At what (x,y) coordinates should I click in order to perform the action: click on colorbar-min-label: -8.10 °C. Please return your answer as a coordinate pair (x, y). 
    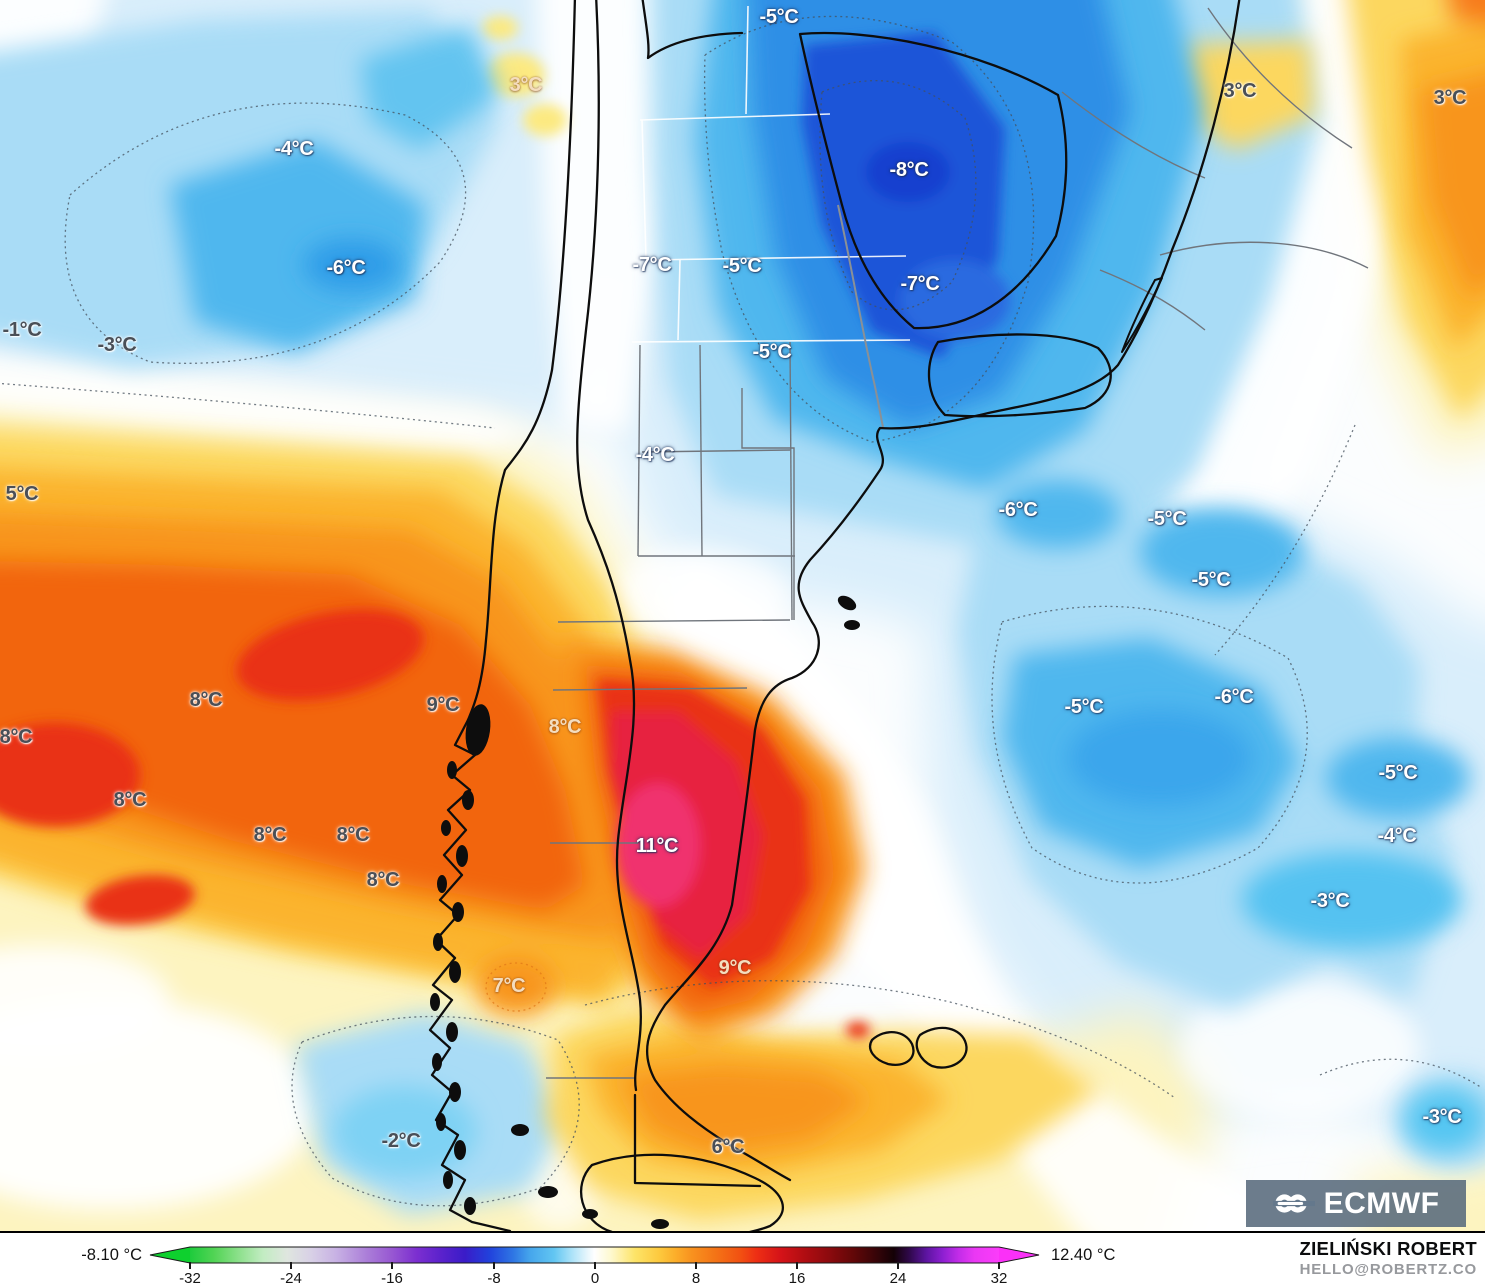
    Looking at the image, I should click on (111, 1255).